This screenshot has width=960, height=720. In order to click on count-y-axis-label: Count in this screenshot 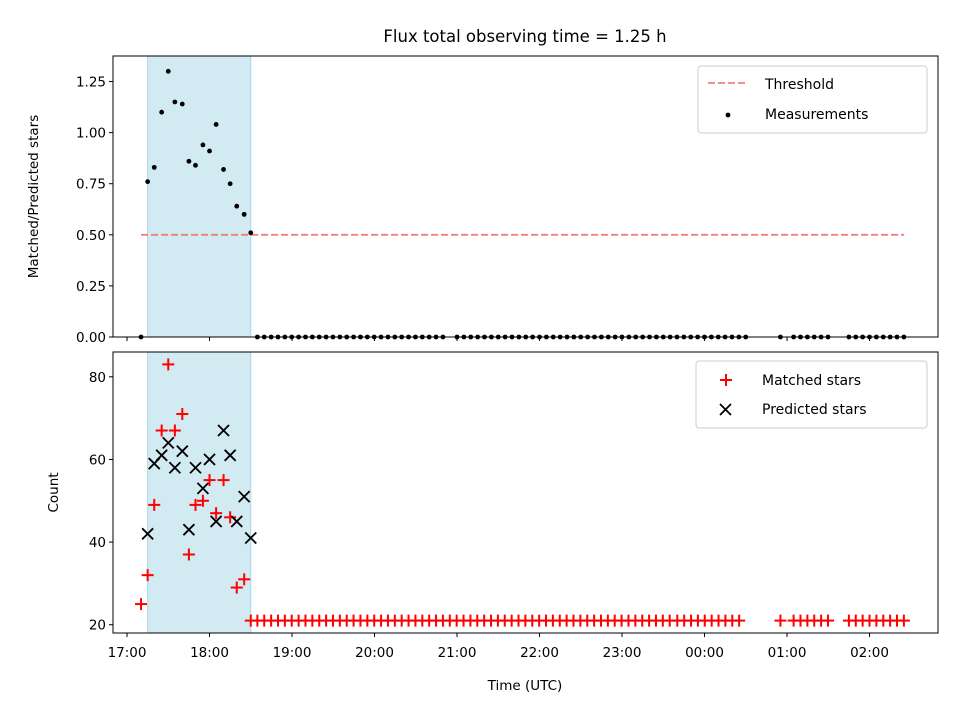, I will do `click(54, 492)`.